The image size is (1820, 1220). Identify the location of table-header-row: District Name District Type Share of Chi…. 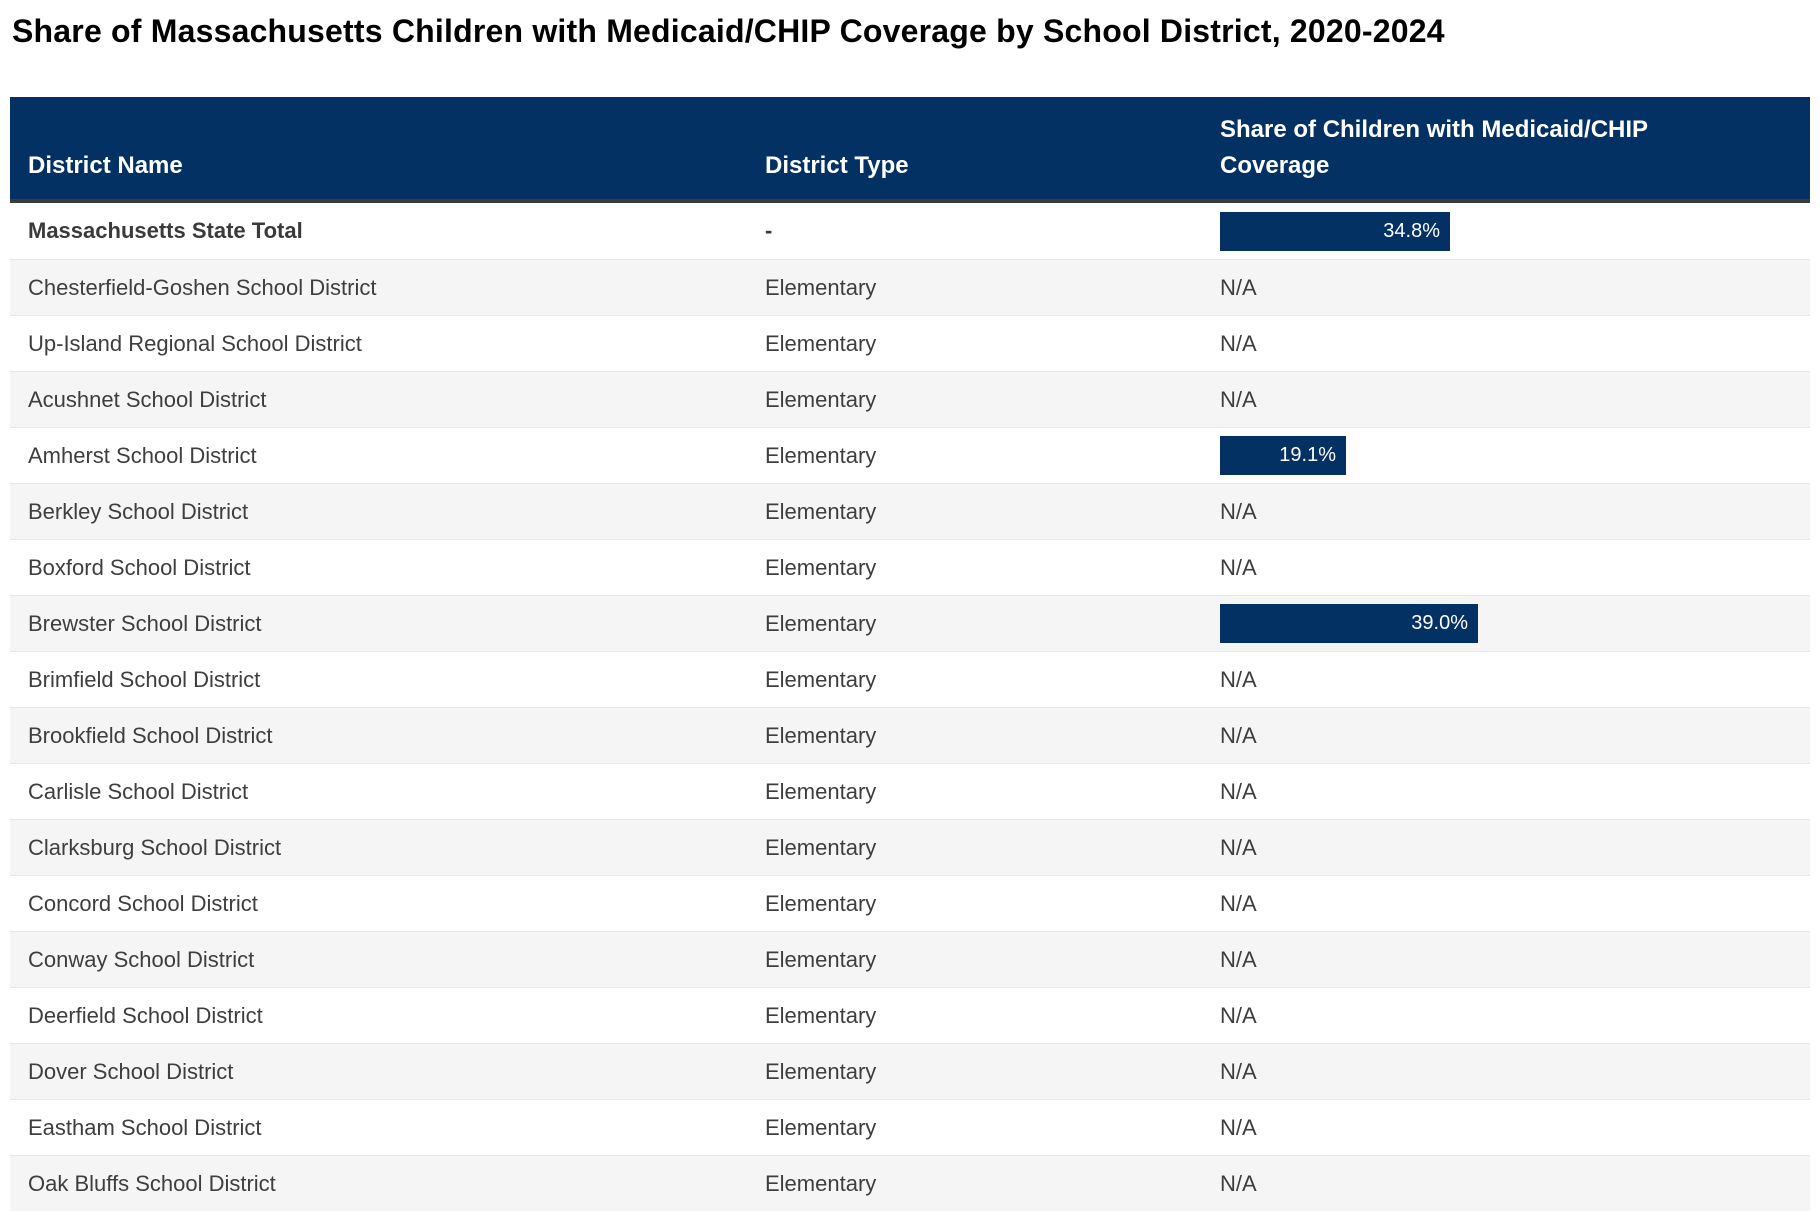
(910, 150).